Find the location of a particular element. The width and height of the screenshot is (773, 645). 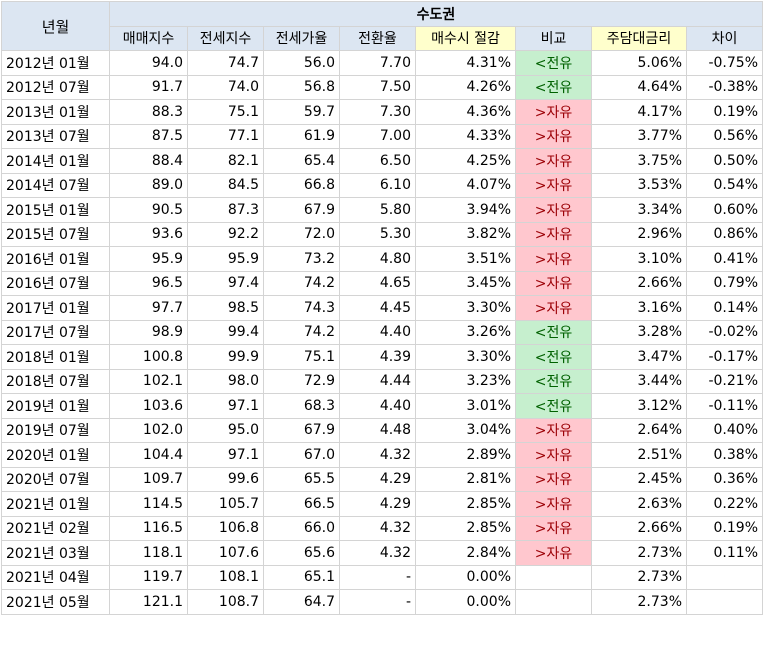

cell-jeonse-ratio: 67.0 is located at coordinates (301, 455).